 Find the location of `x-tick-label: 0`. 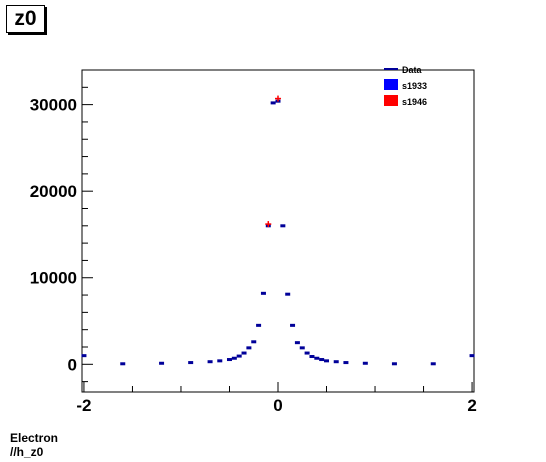

x-tick-label: 0 is located at coordinates (277, 405).